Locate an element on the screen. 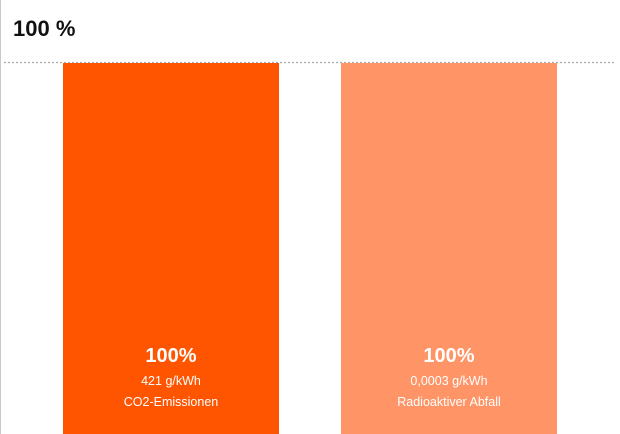 This screenshot has width=620, height=434. y-axis-max-label: 100 % is located at coordinates (44, 28).